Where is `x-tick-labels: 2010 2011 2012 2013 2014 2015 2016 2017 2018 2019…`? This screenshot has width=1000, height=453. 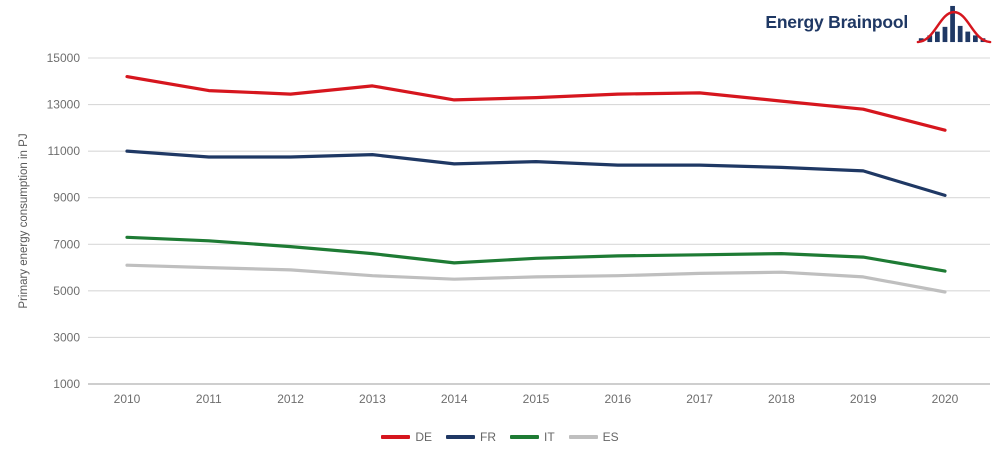
x-tick-labels: 2010 2011 2012 2013 2014 2015 2016 2017 2018 2019… is located at coordinates (536, 399).